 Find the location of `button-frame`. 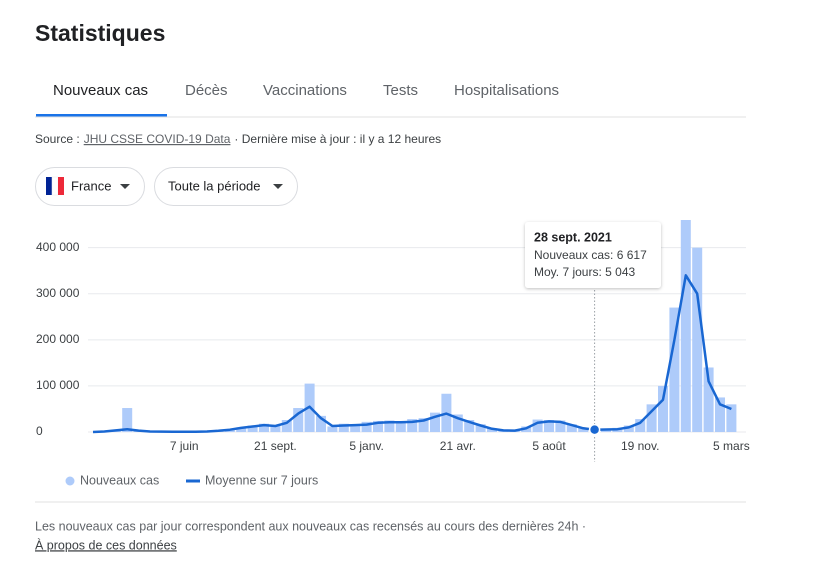

button-frame is located at coordinates (226, 186).